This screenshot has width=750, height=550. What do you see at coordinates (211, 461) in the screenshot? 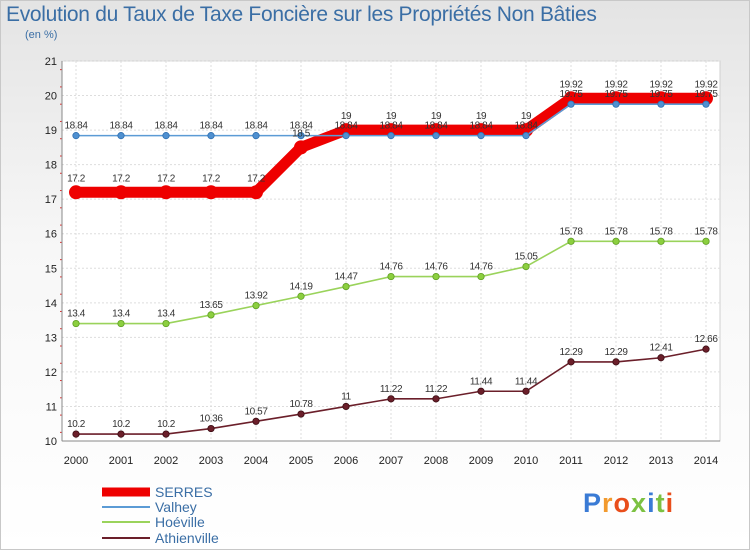
I see `x-tick-label: 2003` at bounding box center [211, 461].